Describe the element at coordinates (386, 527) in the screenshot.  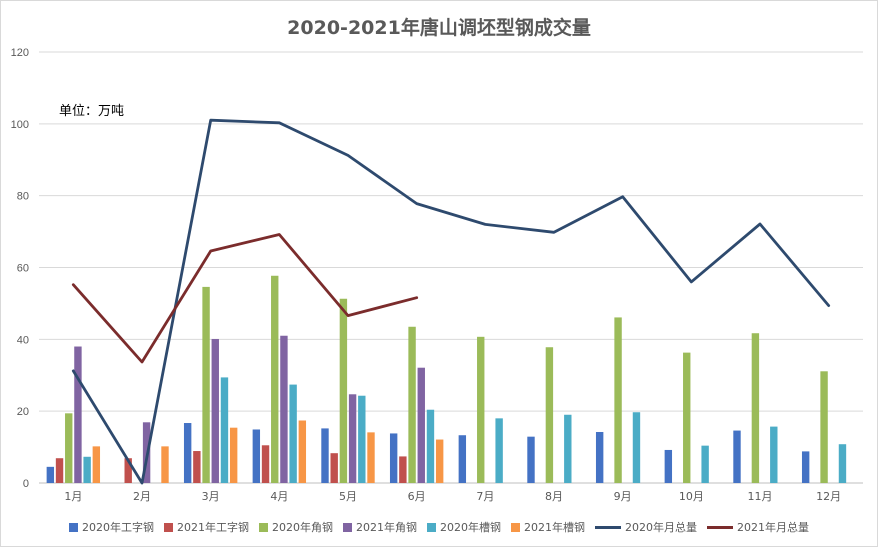
I see `legend-label: 2021年角钢` at that location.